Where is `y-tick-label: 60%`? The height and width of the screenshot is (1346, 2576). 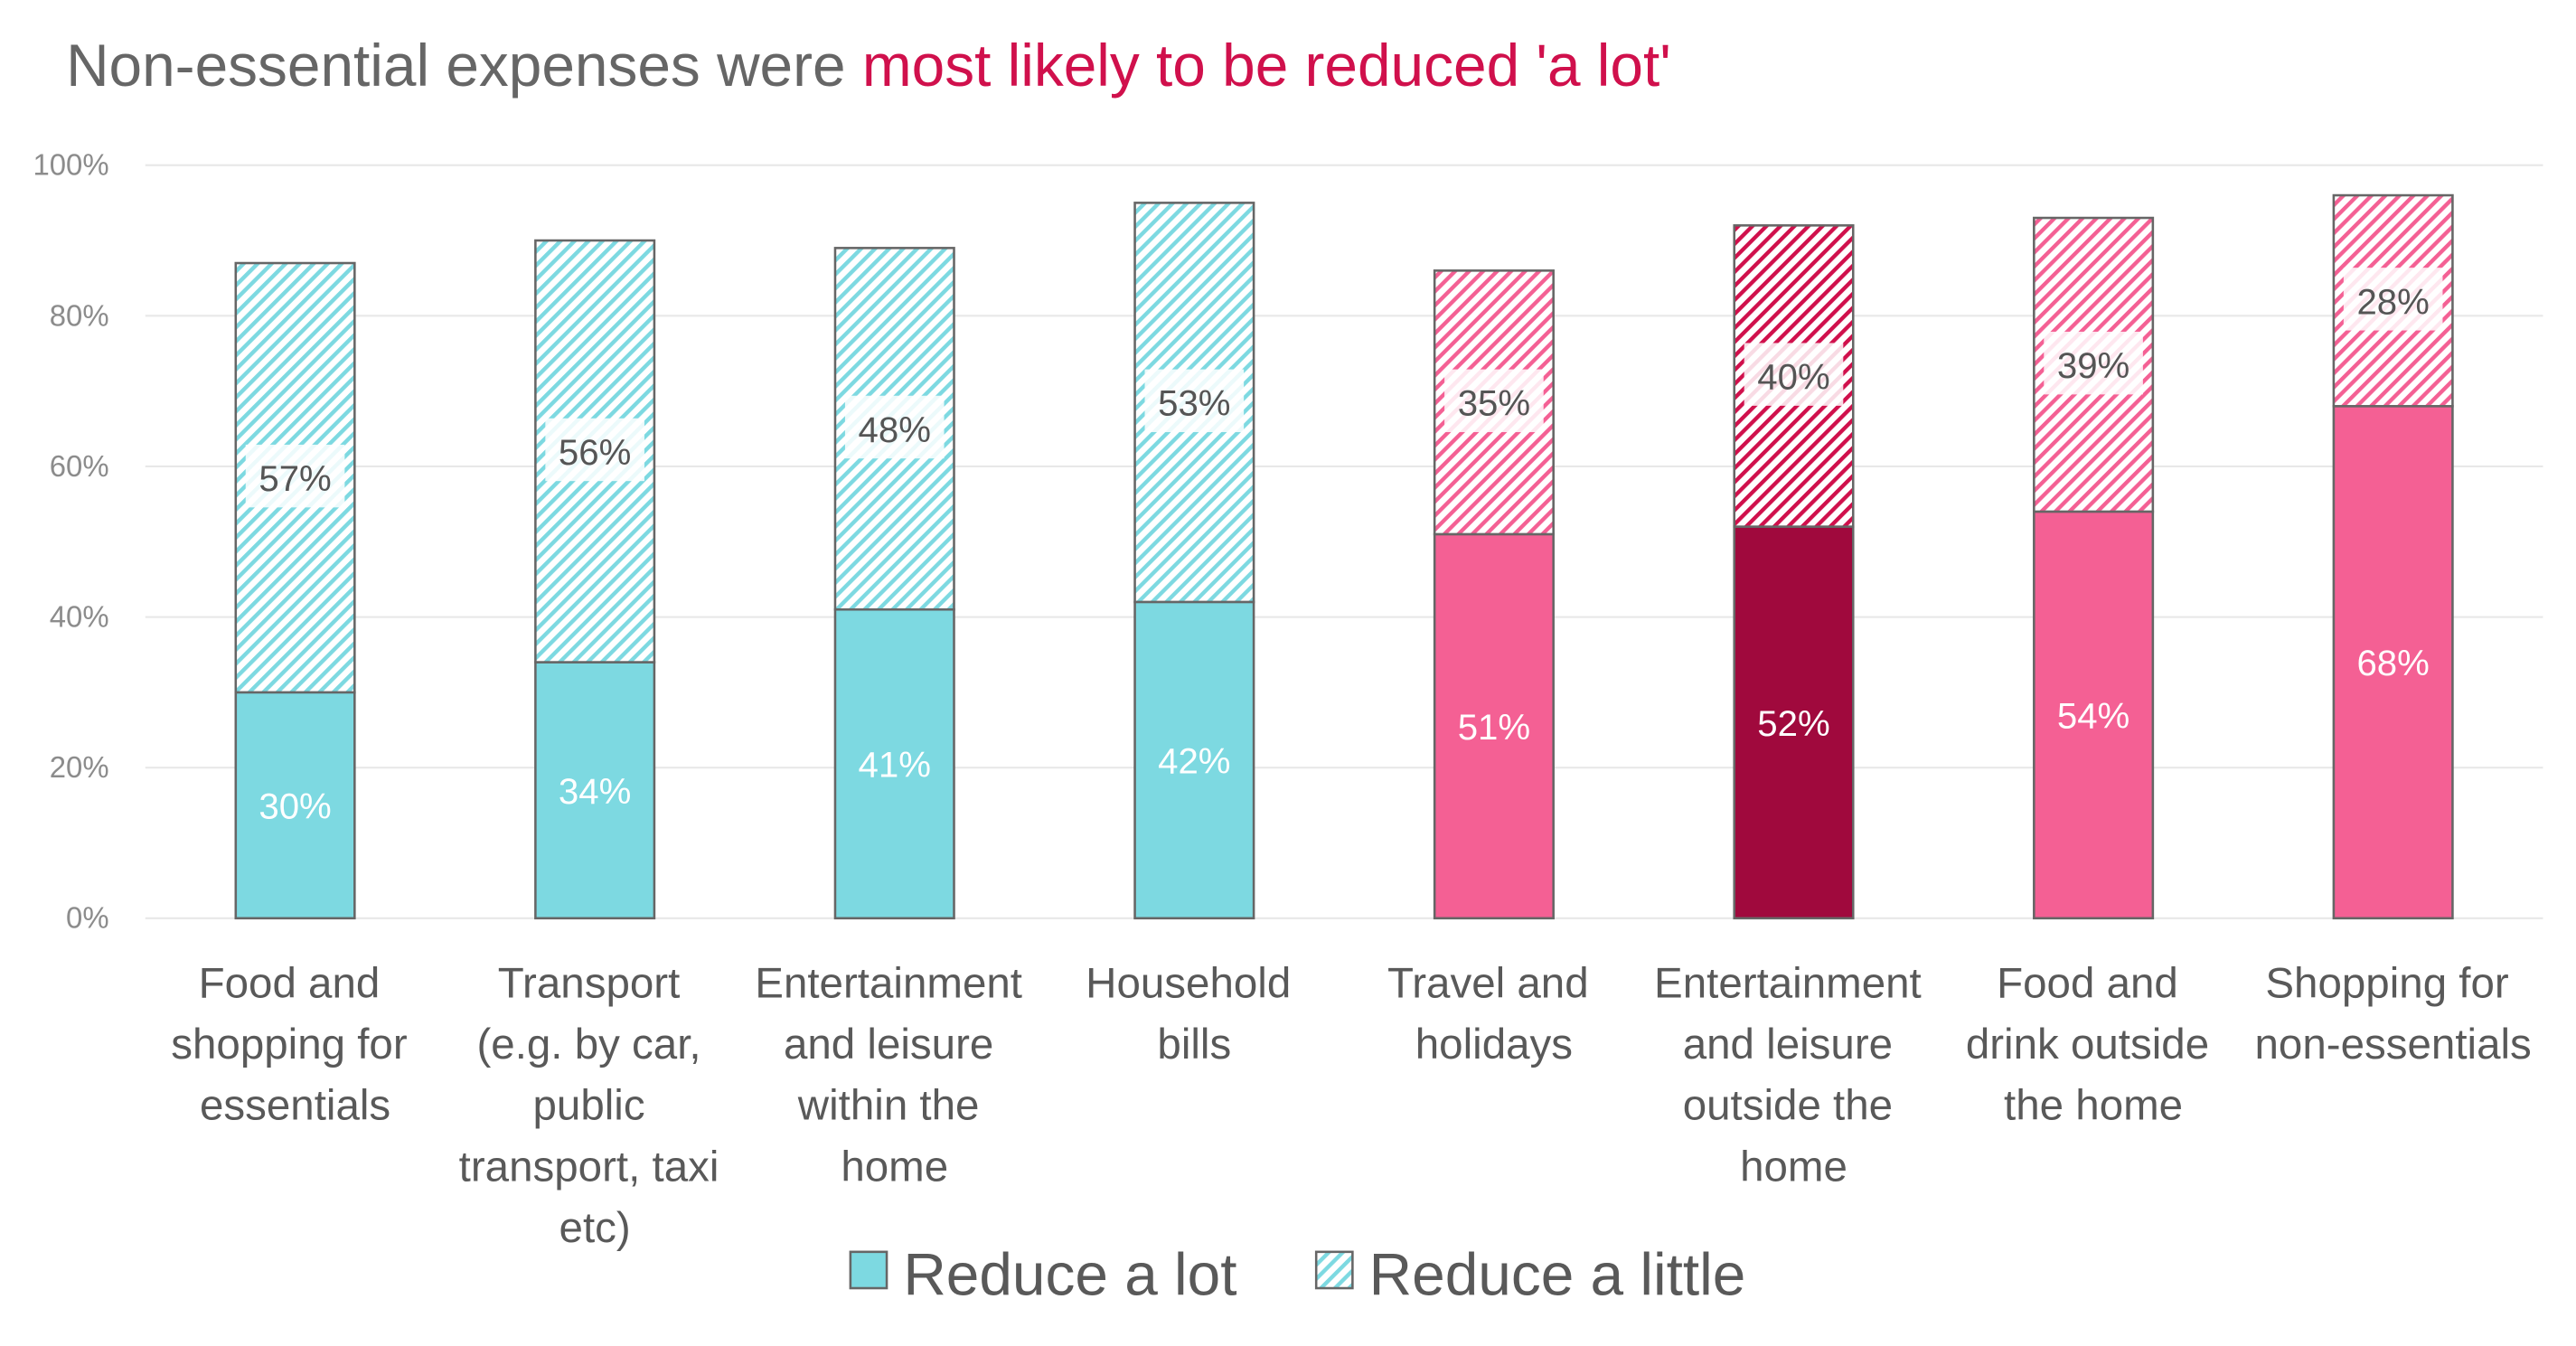 y-tick-label: 60% is located at coordinates (79, 466).